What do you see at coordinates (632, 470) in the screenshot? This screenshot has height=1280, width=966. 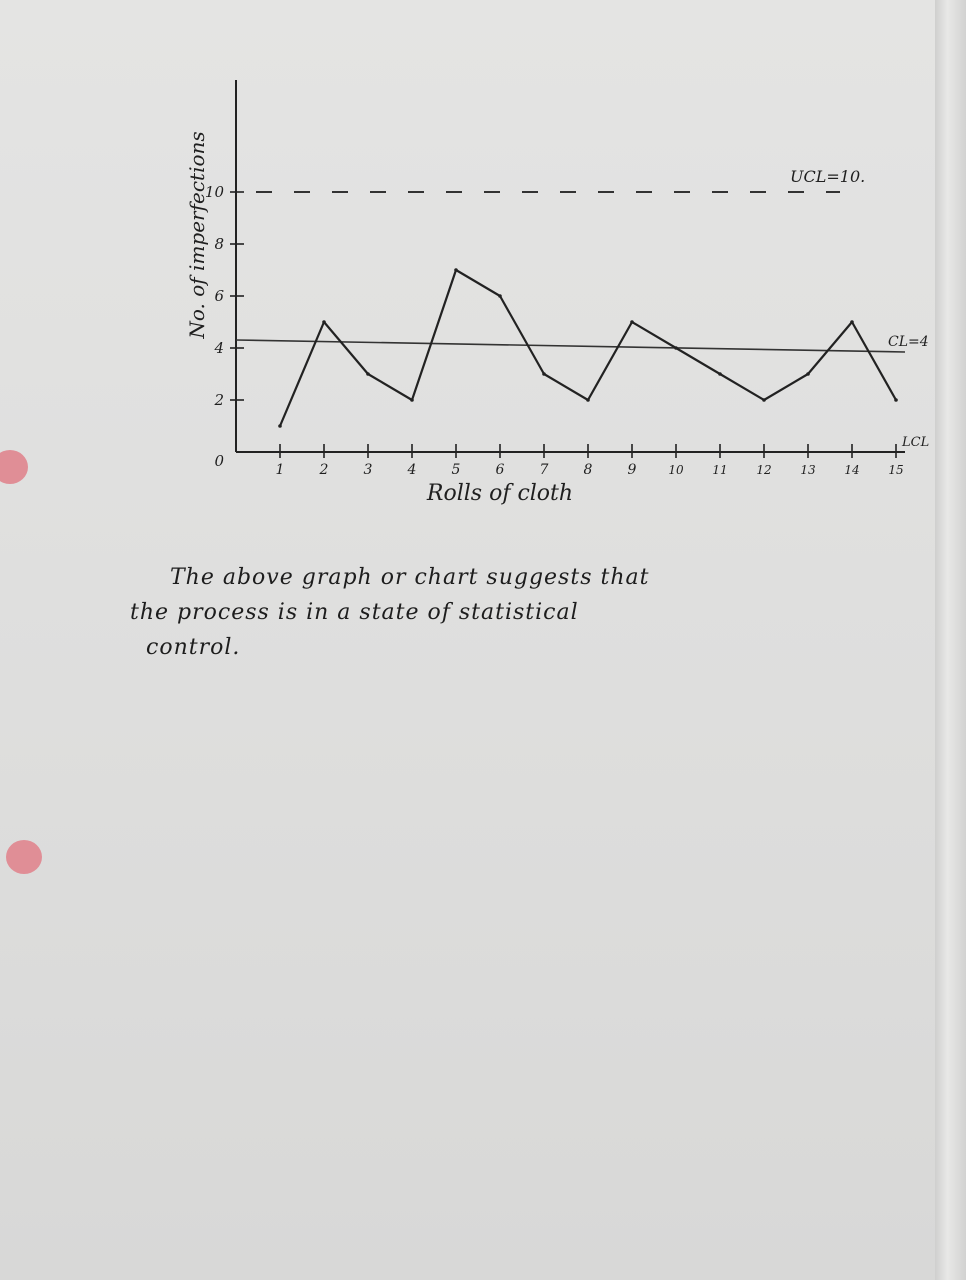 I see `x-tick-label: 9` at bounding box center [632, 470].